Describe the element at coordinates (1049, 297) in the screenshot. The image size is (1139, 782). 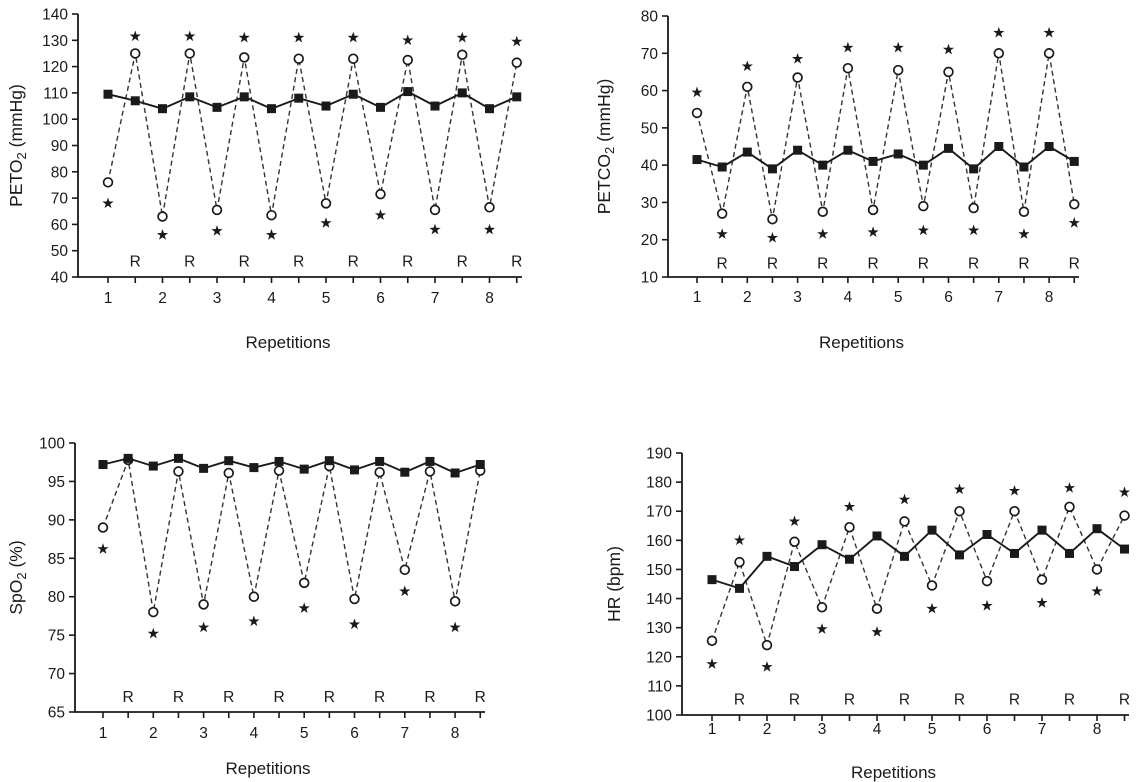
I see `x-tick-label: 8` at that location.